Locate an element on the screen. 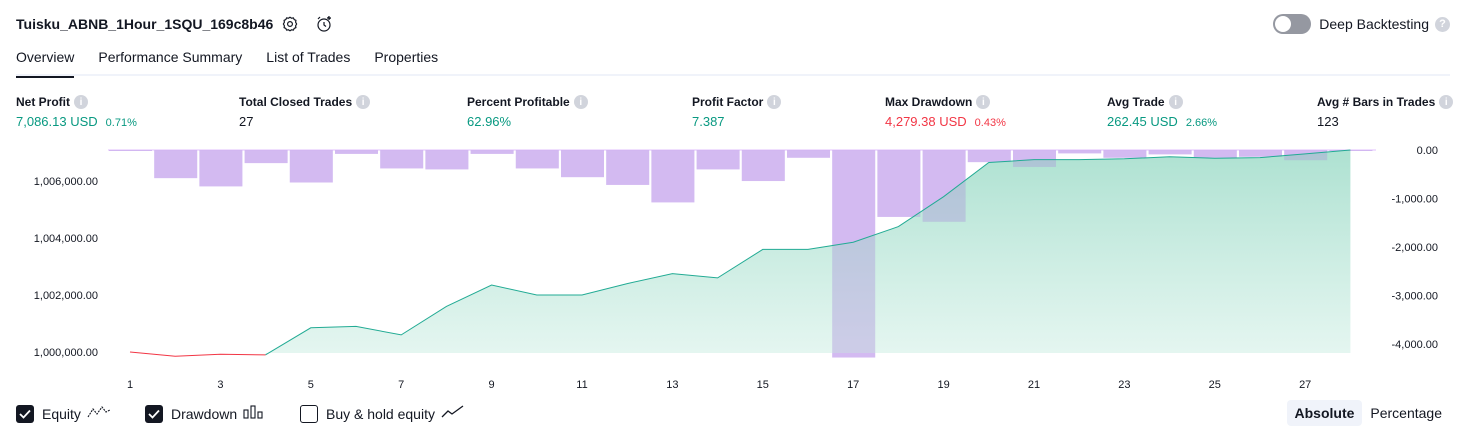 The height and width of the screenshot is (438, 1466). metric-value: 7,086.13 USD 0.71% is located at coordinates (76, 121).